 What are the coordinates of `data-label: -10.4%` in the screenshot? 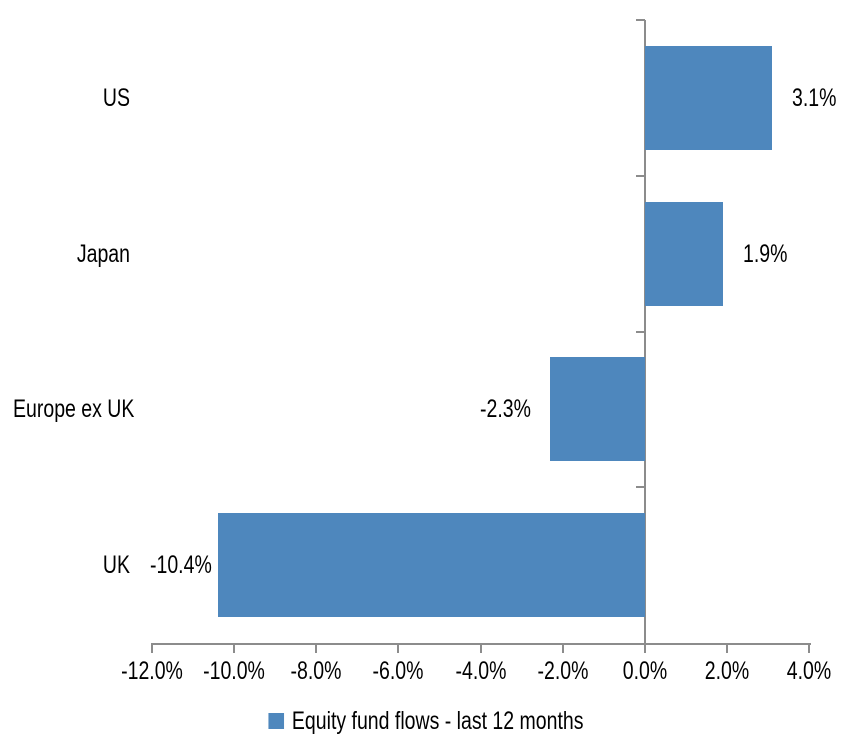 It's located at (181, 565).